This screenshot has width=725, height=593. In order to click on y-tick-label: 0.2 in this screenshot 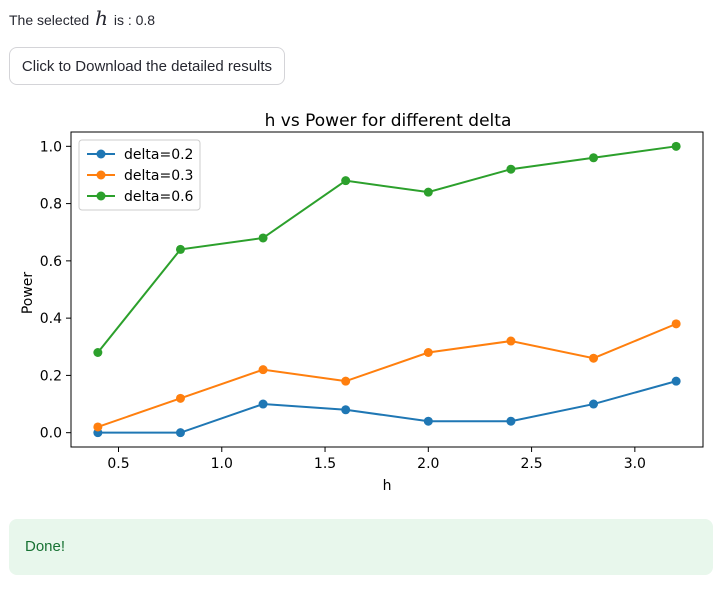, I will do `click(51, 376)`.